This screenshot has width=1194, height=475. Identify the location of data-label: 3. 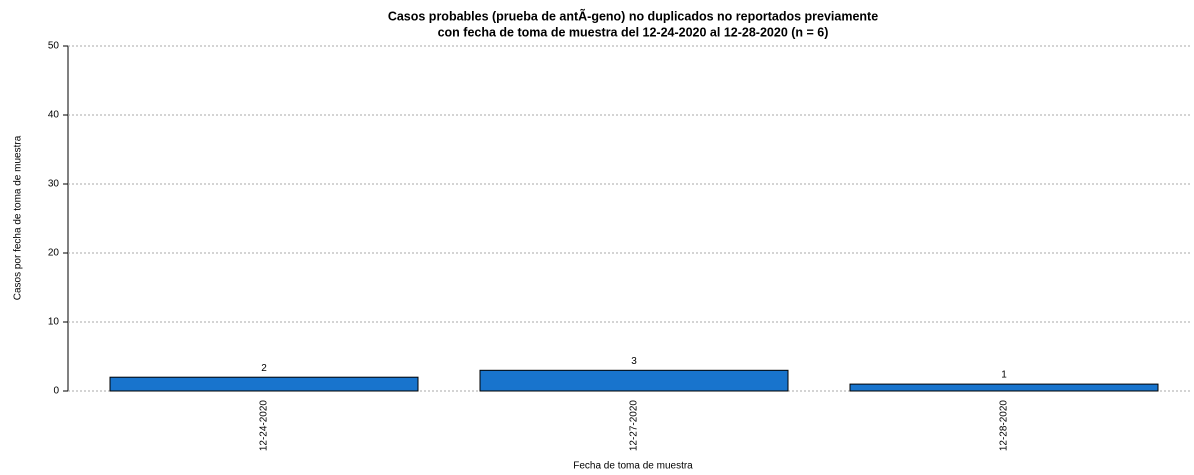
(634, 361).